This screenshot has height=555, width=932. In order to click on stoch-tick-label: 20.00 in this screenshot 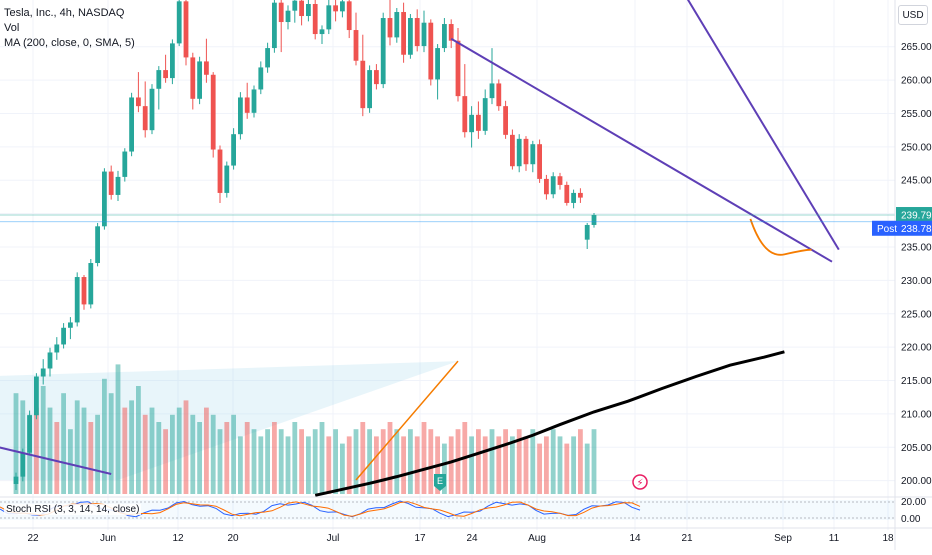, I will do `click(913, 502)`.